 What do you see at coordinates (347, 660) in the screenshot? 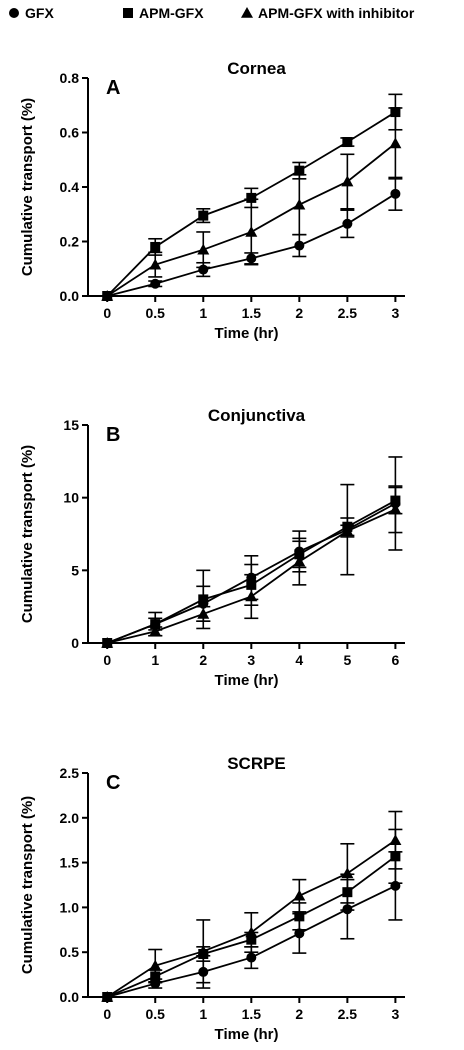
I see `x-tick-label: 5` at bounding box center [347, 660].